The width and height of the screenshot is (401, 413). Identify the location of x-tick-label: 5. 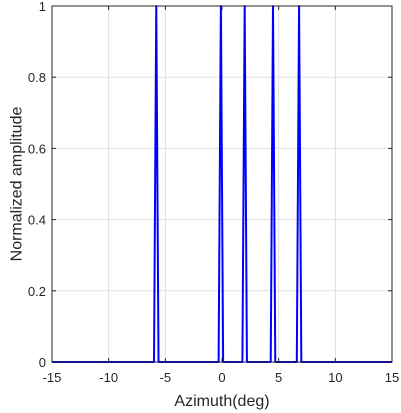
(278, 377).